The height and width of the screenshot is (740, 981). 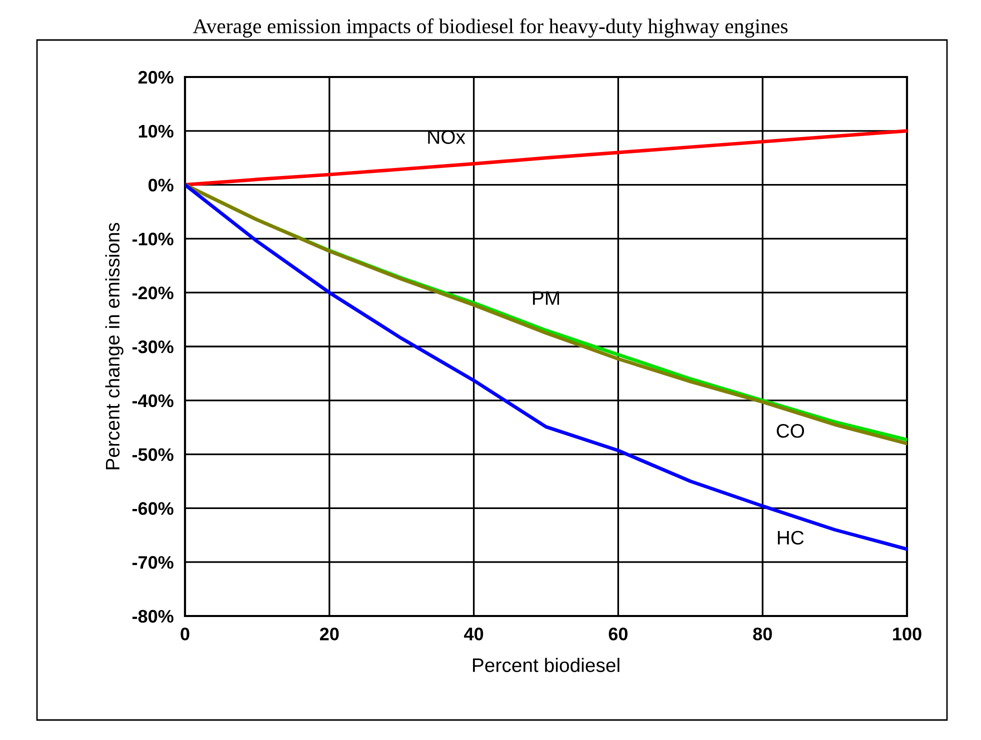 What do you see at coordinates (156, 77) in the screenshot?
I see `y-tick-label: 20%` at bounding box center [156, 77].